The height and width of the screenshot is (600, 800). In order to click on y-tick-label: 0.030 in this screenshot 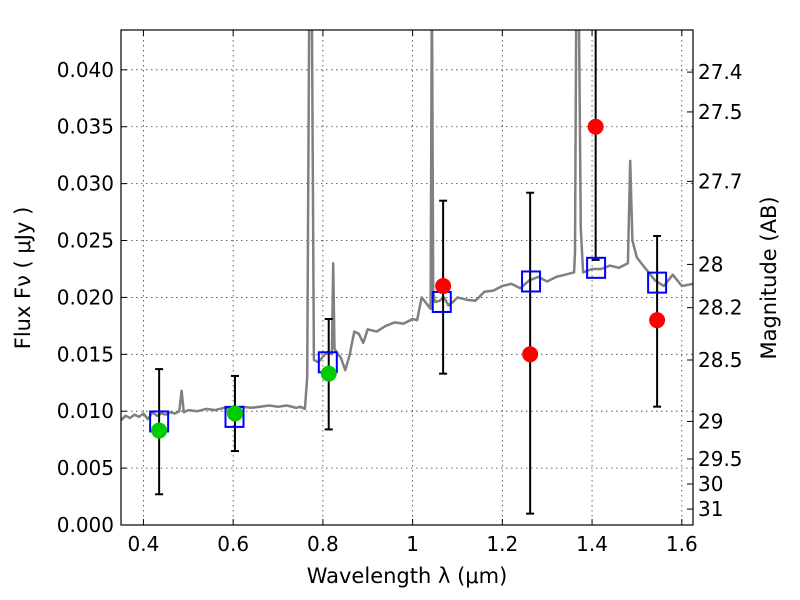, I will do `click(85, 184)`.